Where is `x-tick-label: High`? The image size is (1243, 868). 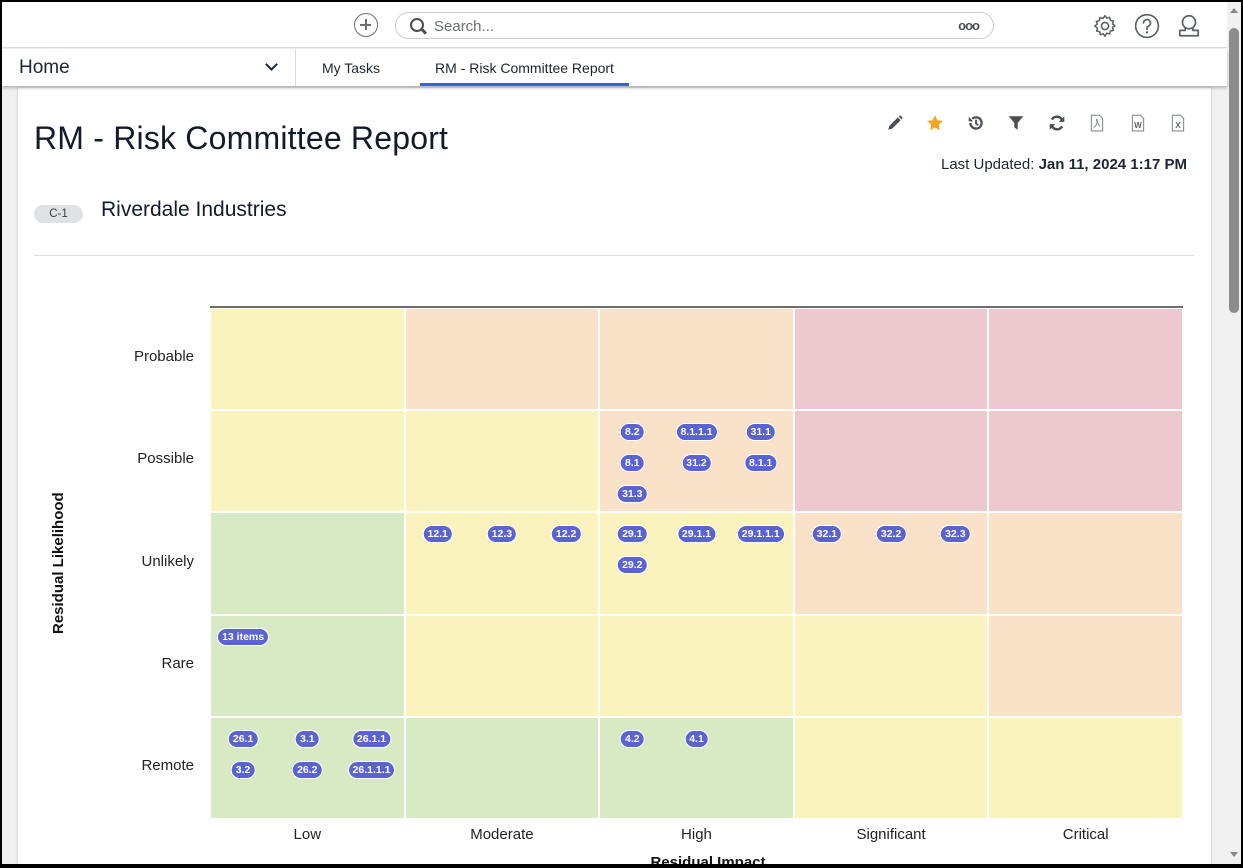
x-tick-label: High is located at coordinates (696, 834).